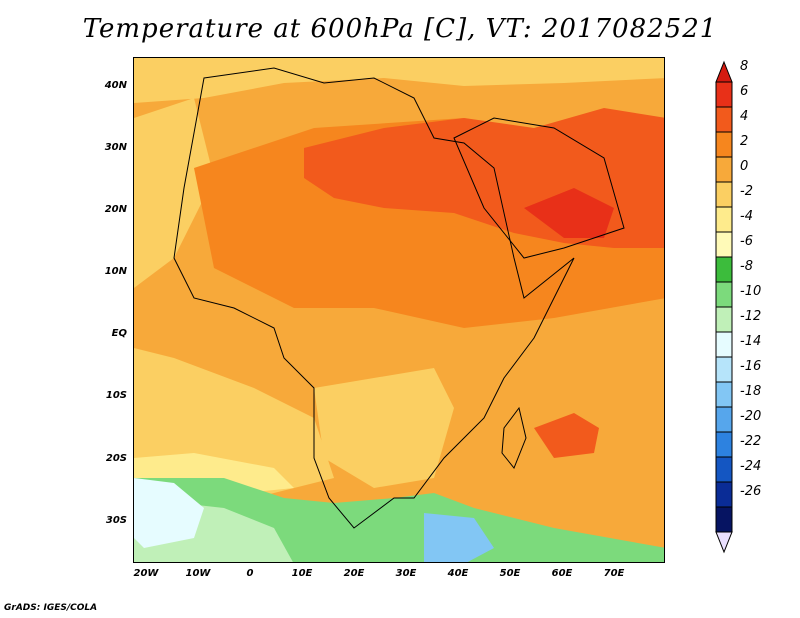 This screenshot has height=618, width=800. I want to click on lat-label-eq: EQ, so click(119, 333).